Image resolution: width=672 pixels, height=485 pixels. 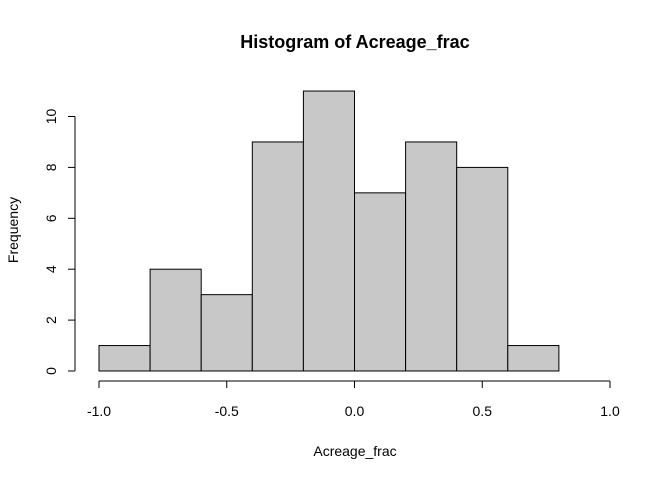 What do you see at coordinates (51, 269) in the screenshot?
I see `y-tick-label-2: 4` at bounding box center [51, 269].